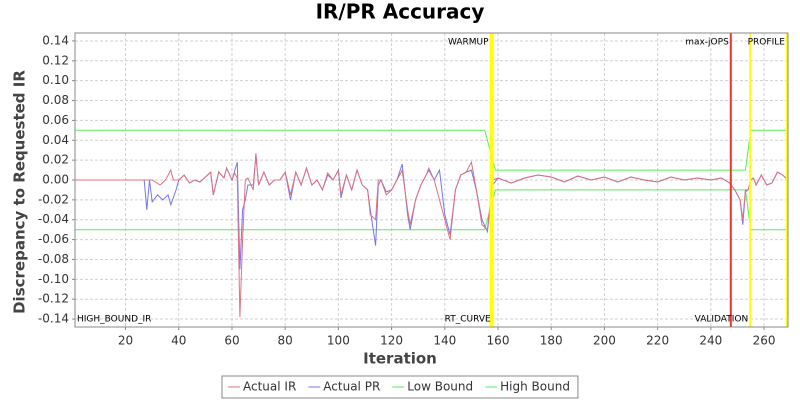 The width and height of the screenshot is (800, 400). I want to click on y-tick-label: -0.10, so click(53, 279).